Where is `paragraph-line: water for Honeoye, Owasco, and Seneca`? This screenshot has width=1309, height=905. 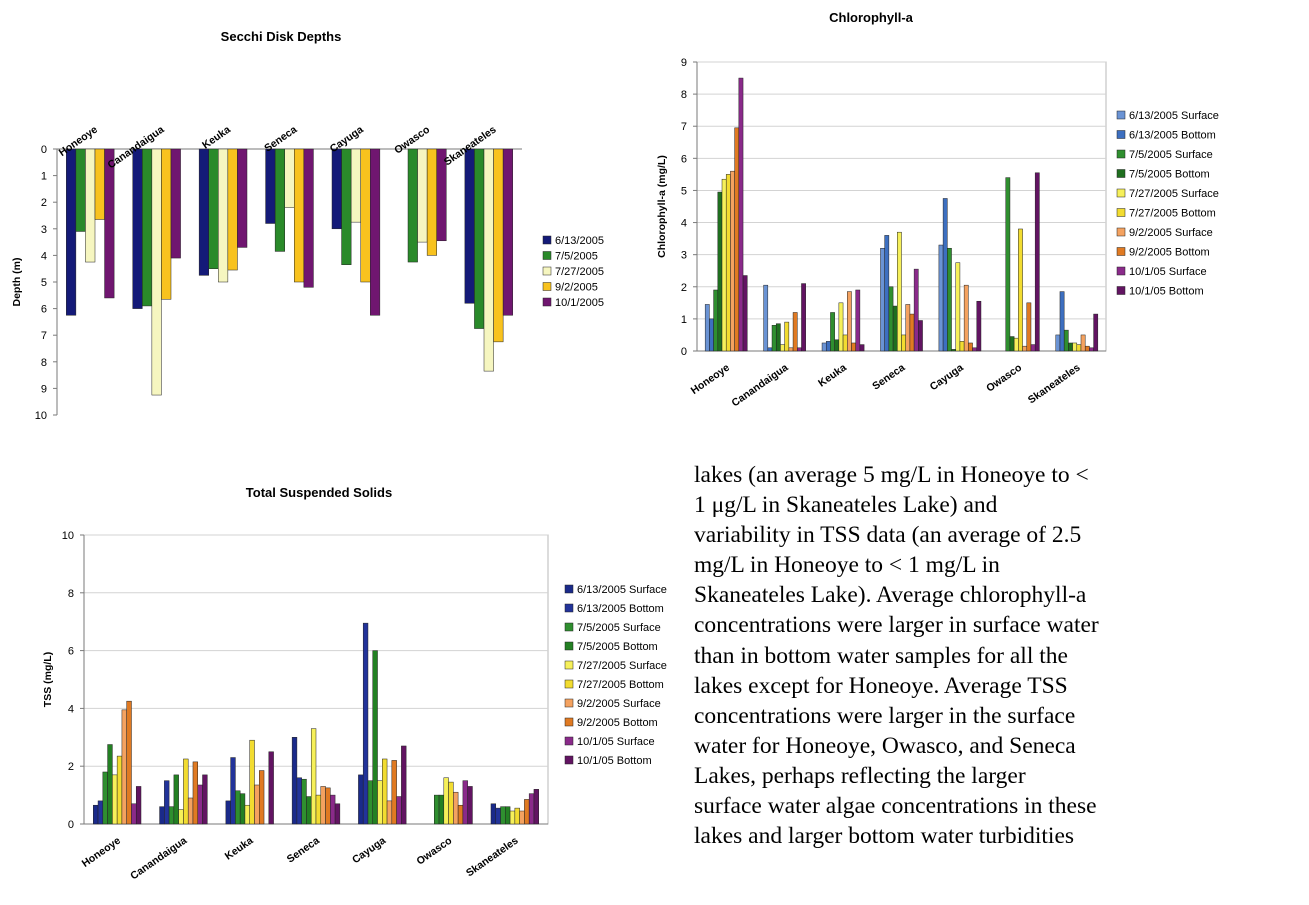 paragraph-line: water for Honeoye, Owasco, and Seneca is located at coordinates (885, 745).